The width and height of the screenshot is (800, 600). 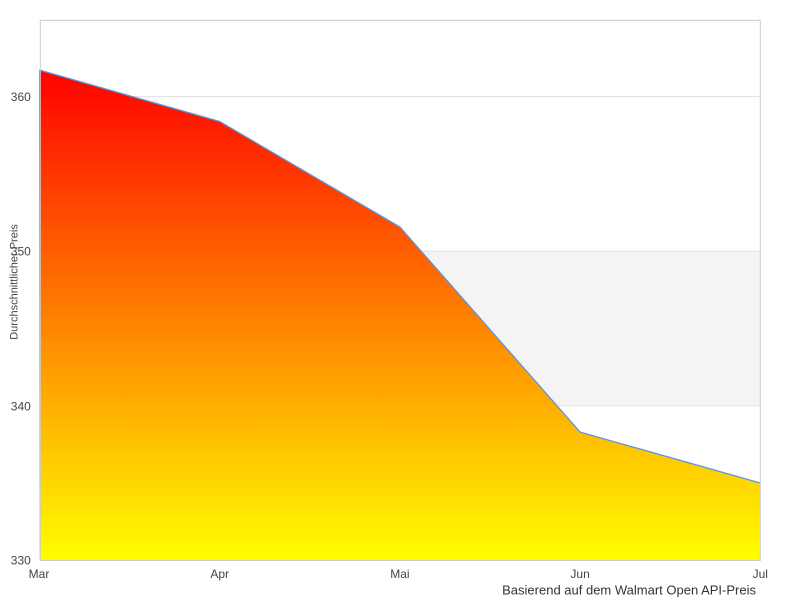 I want to click on svg-text: 340, so click(x=21, y=406).